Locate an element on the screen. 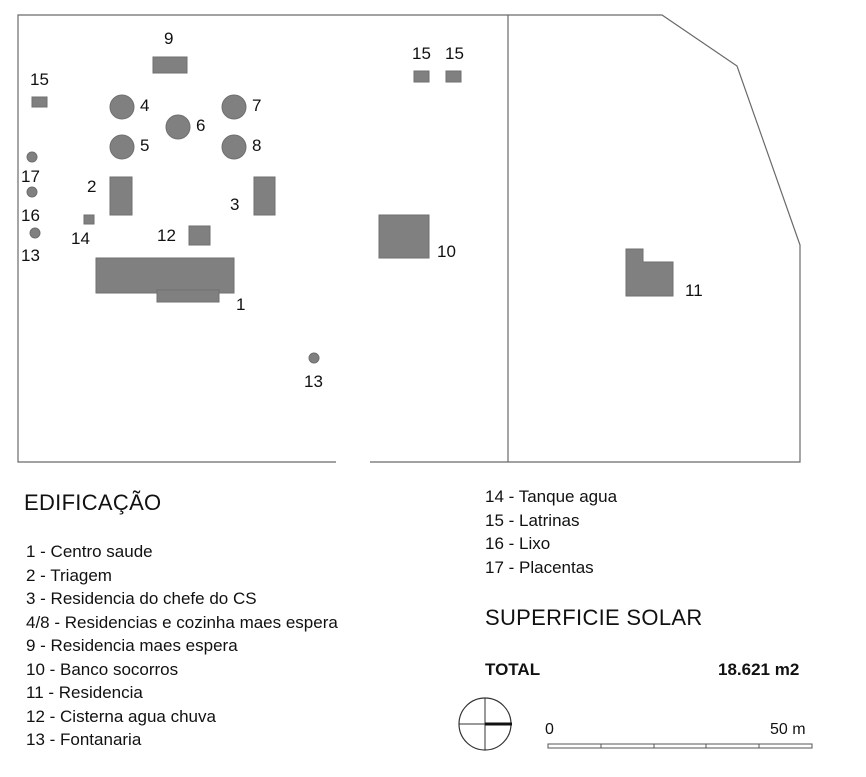 This screenshot has width=866, height=777. label-16: 16 is located at coordinates (30, 215).